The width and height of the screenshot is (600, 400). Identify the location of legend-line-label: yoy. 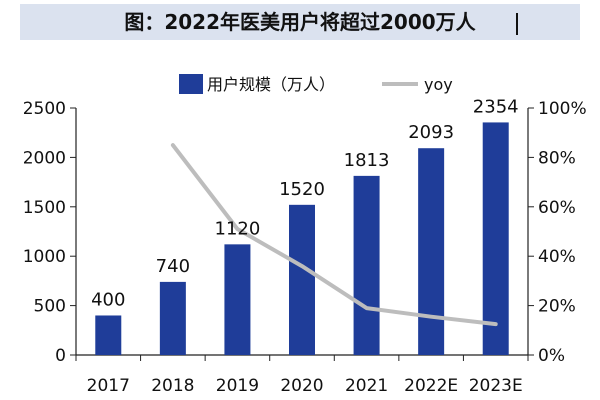
(438, 84).